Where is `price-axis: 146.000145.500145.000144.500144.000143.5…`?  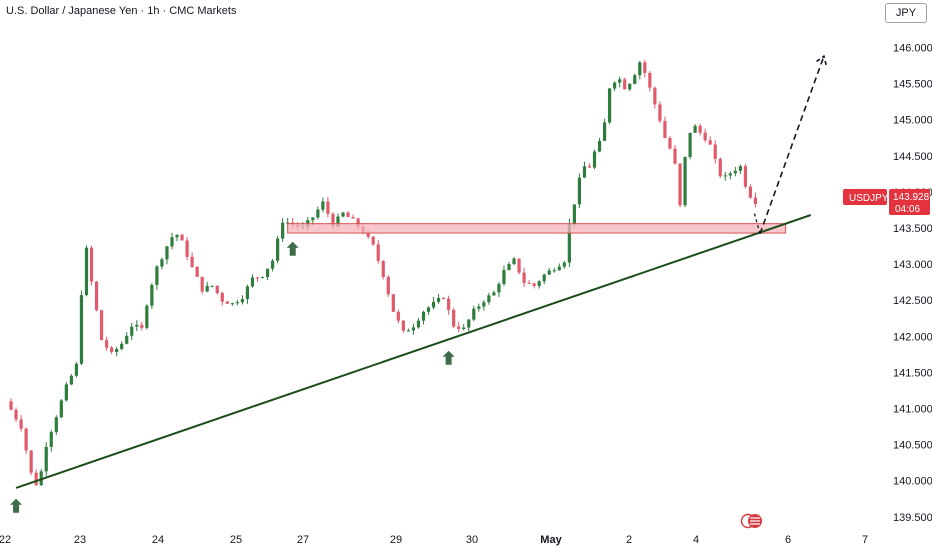
price-axis: 146.000145.500145.000144.500144.000143.5… is located at coordinates (912, 283).